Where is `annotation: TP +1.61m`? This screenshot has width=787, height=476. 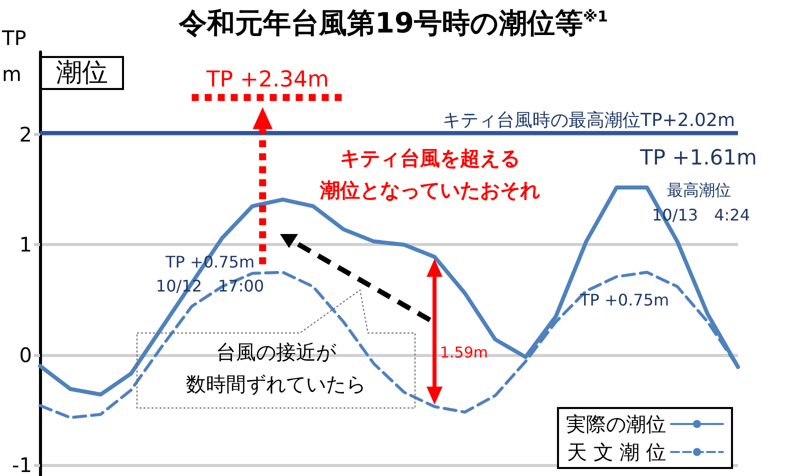
annotation: TP +1.61m is located at coordinates (698, 158).